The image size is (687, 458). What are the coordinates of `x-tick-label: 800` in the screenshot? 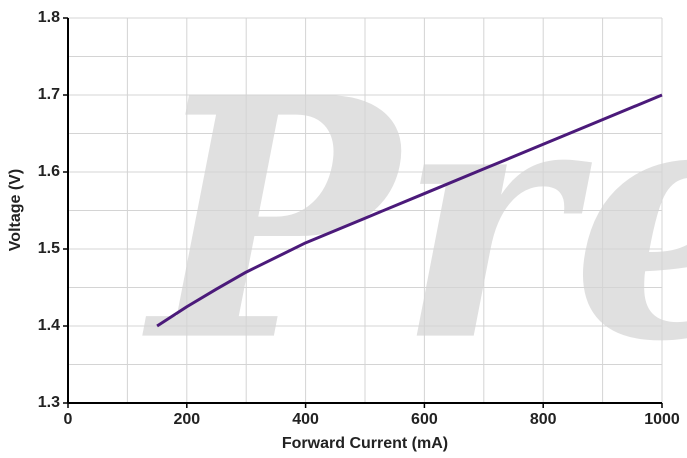 It's located at (543, 419).